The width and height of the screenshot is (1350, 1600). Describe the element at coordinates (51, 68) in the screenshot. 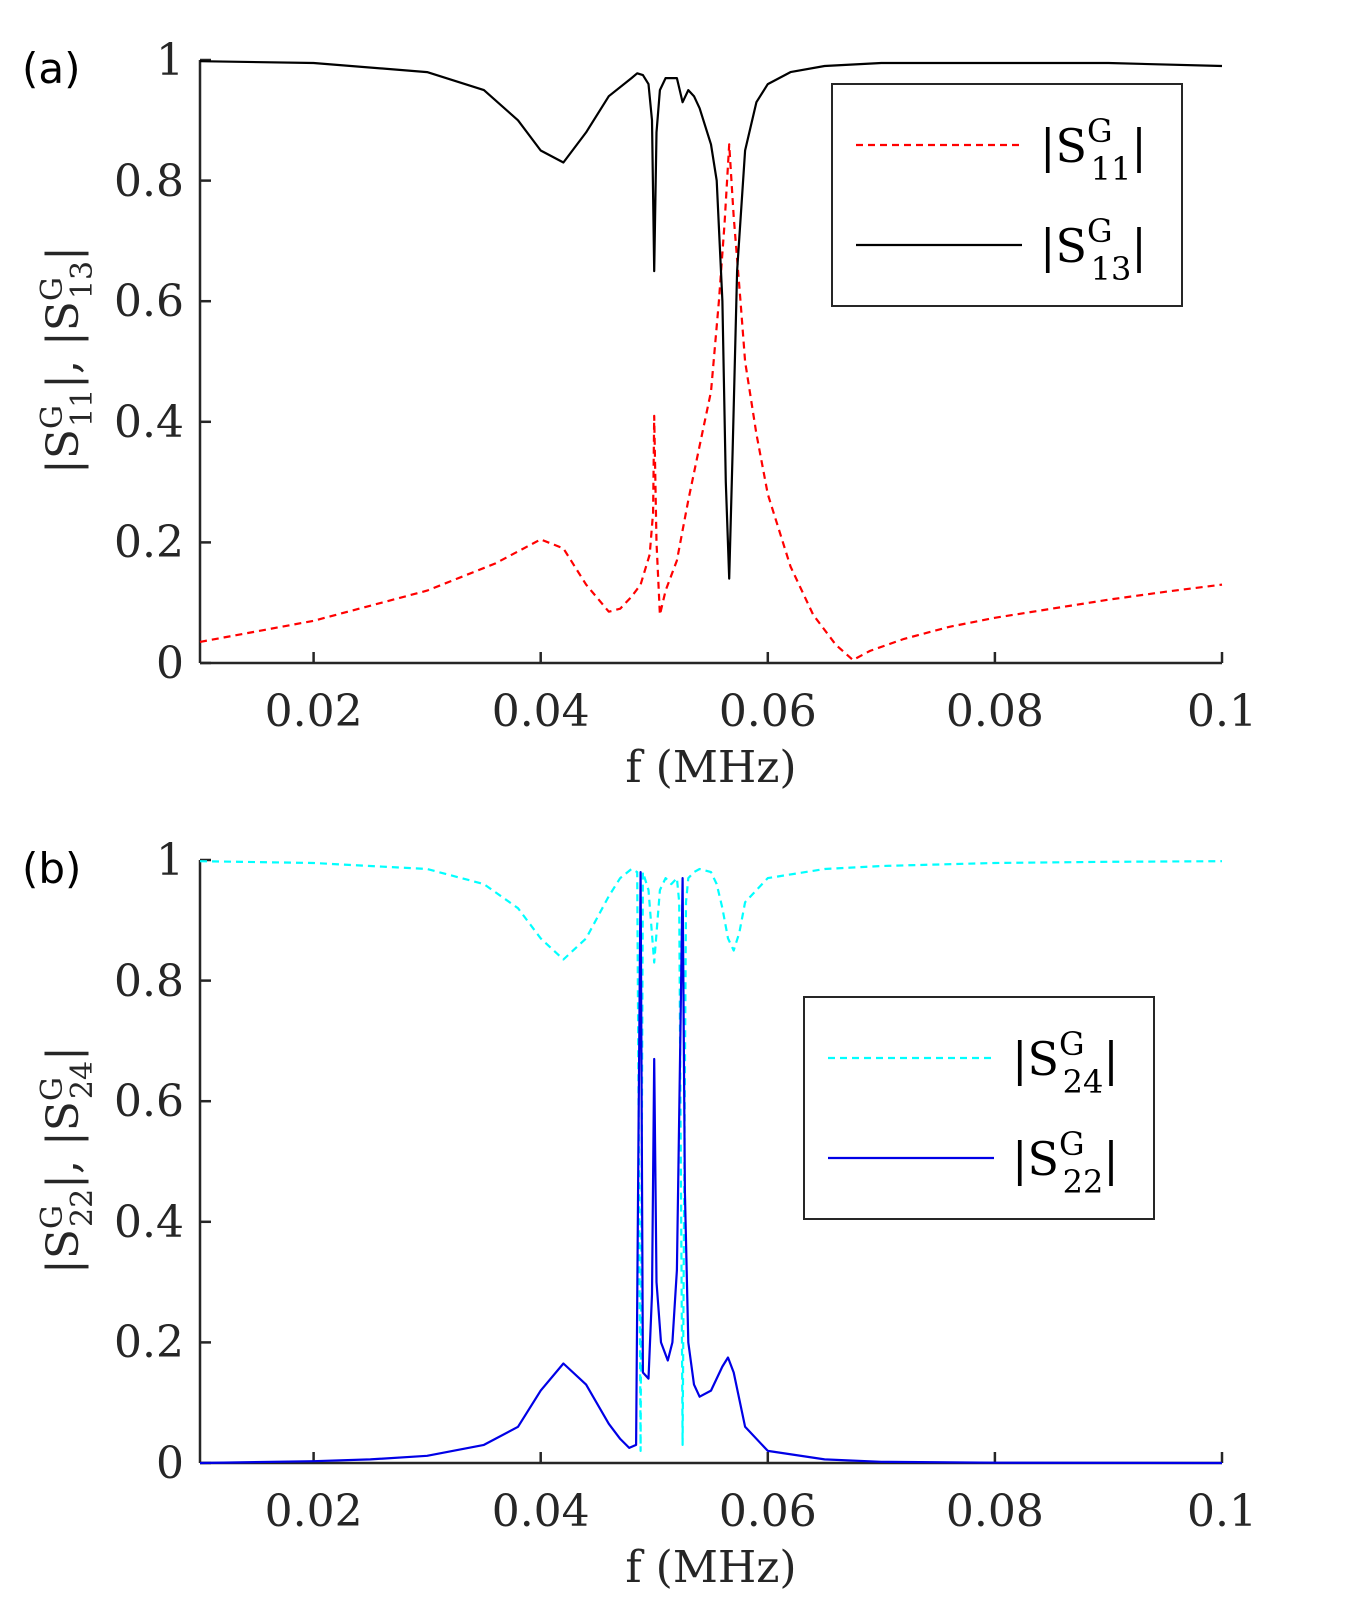

I see `panel-a-label: (a)` at that location.